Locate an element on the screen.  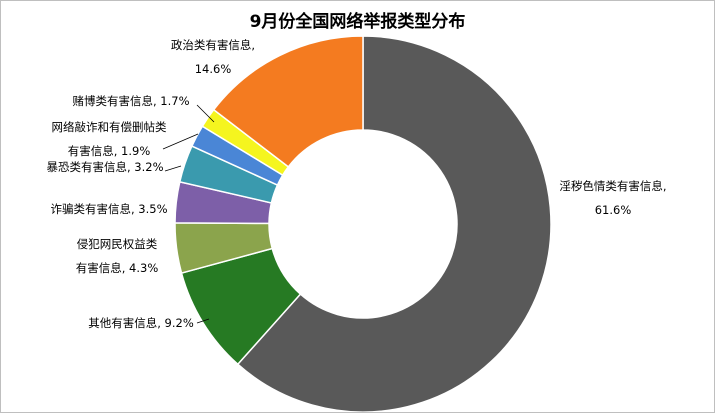
slice-label-7: 政治类有害信息, 14.6% is located at coordinates (213, 57).